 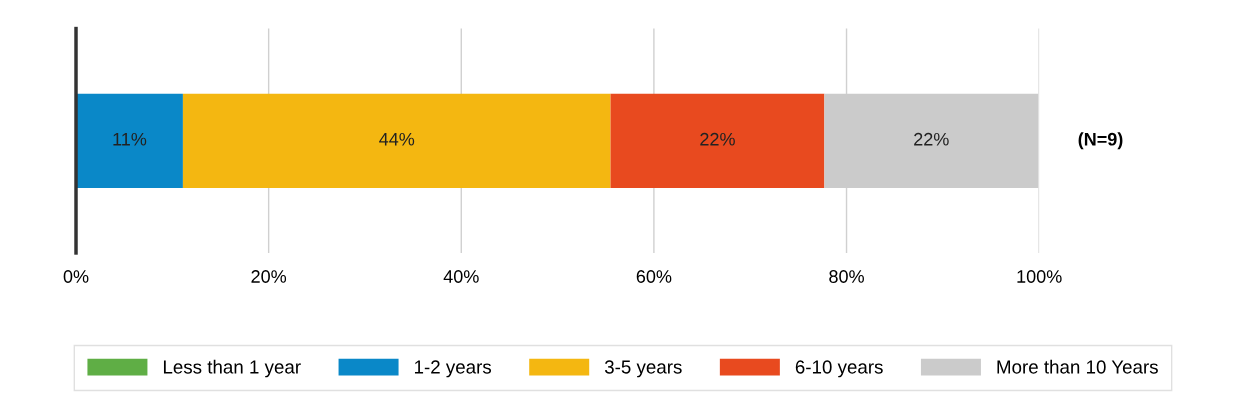 What do you see at coordinates (839, 369) in the screenshot?
I see `legend-label: 6-10 years` at bounding box center [839, 369].